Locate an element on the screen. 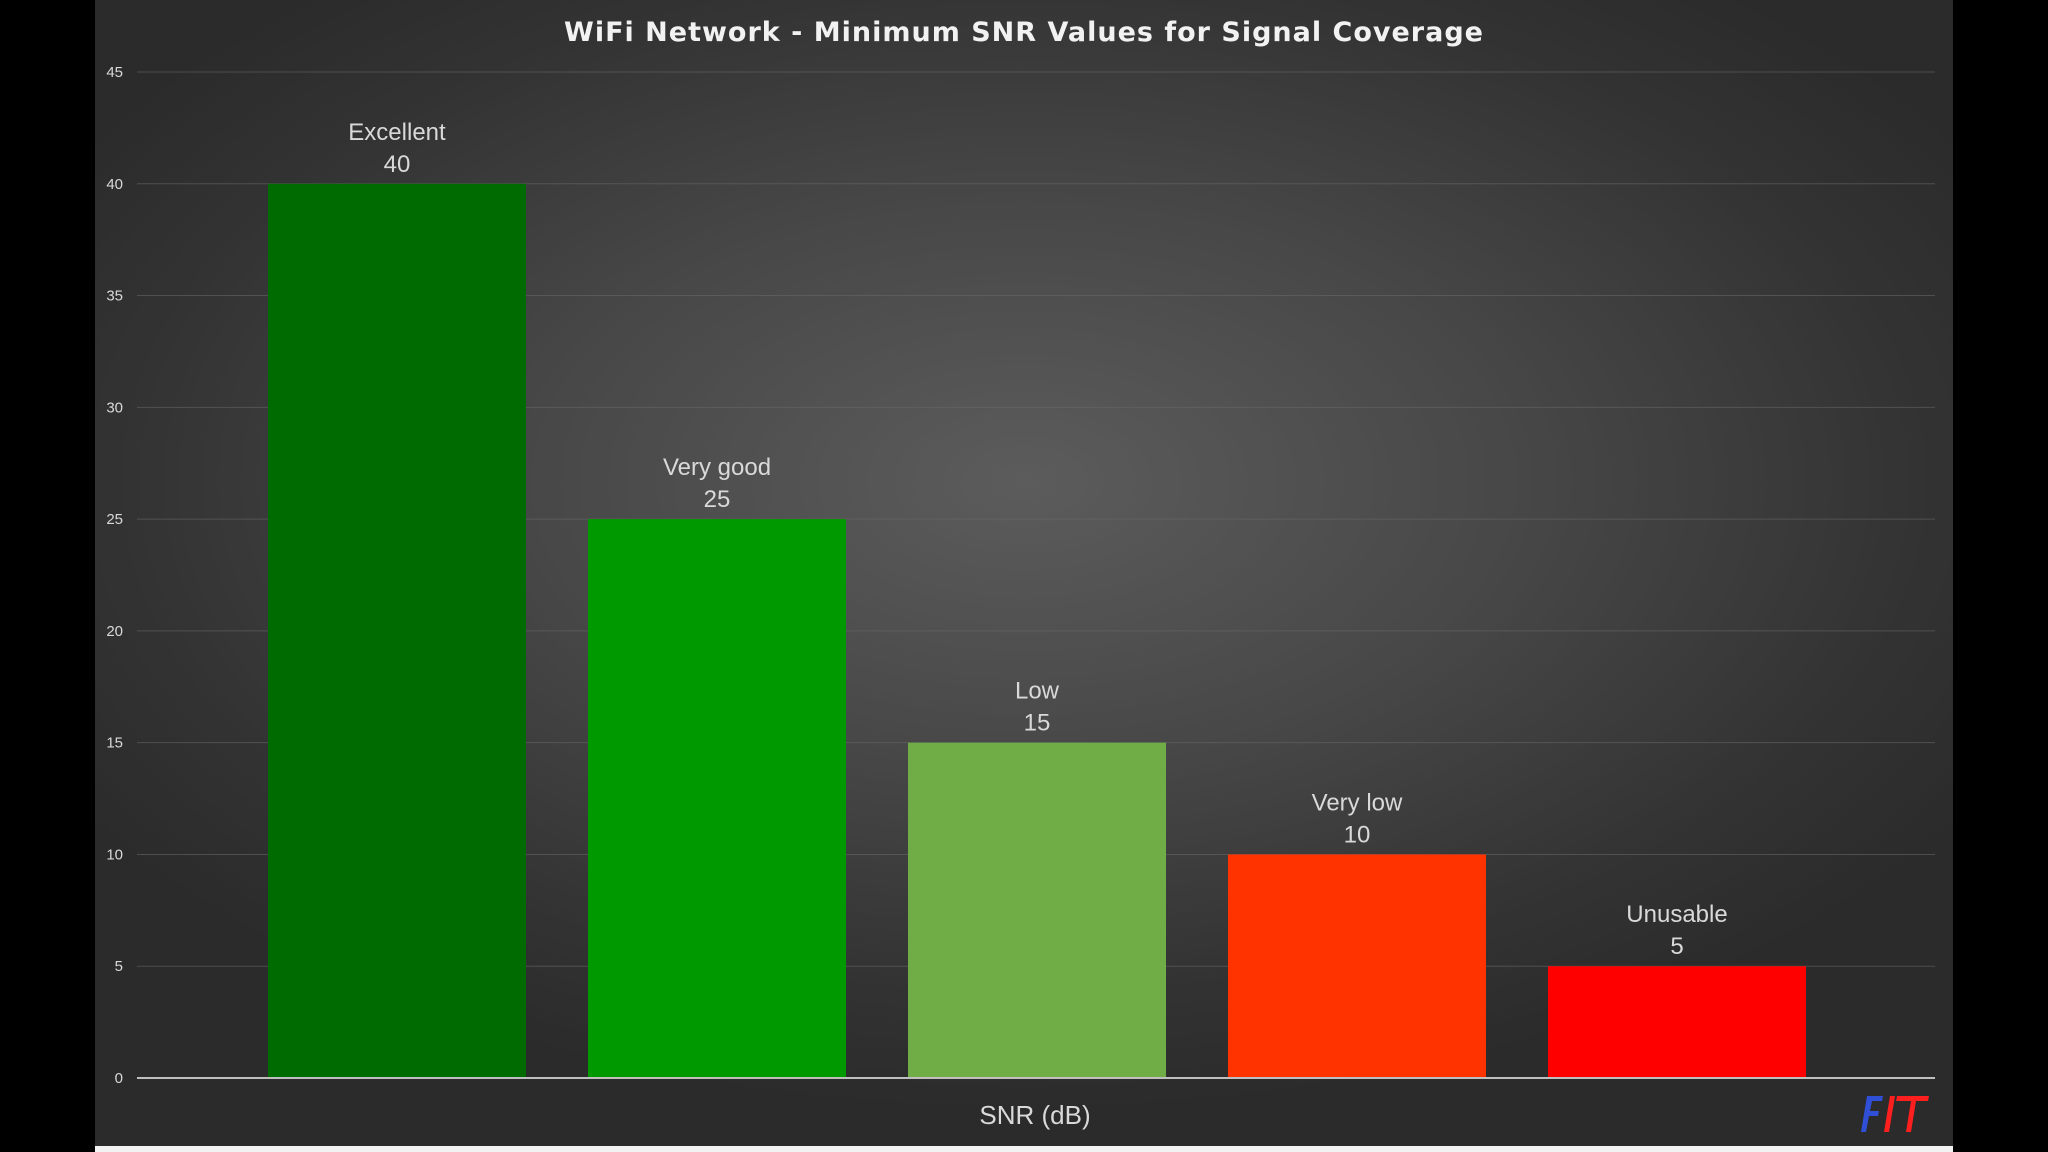 The image size is (2048, 1152). data-label-value: 40 is located at coordinates (397, 164).